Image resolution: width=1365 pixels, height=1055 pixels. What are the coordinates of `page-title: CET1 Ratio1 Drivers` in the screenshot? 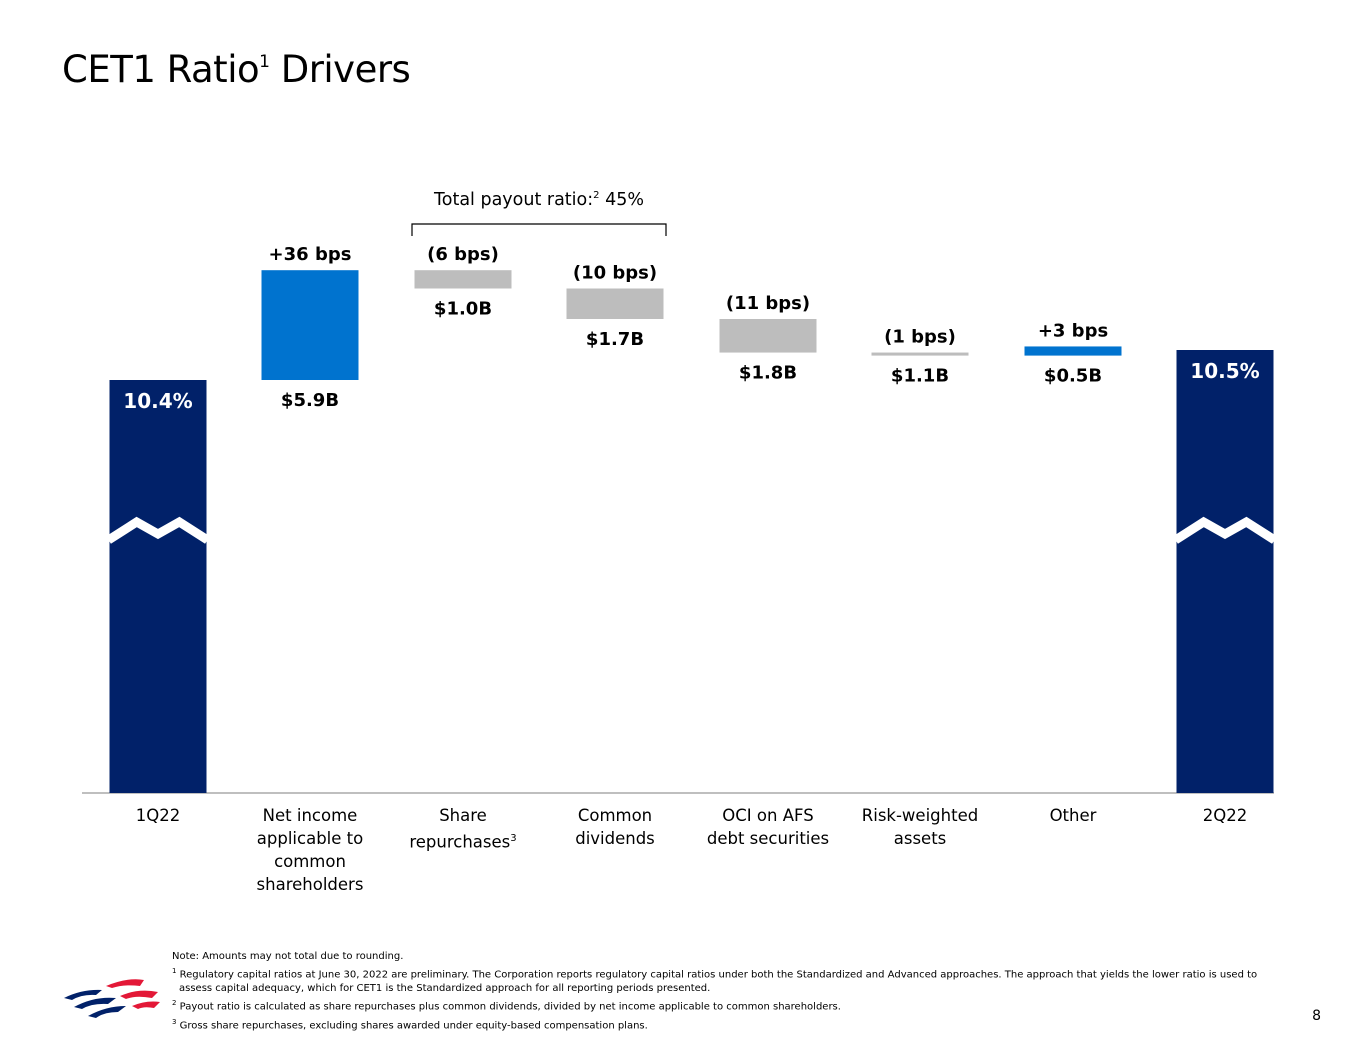 It's located at (236, 69).